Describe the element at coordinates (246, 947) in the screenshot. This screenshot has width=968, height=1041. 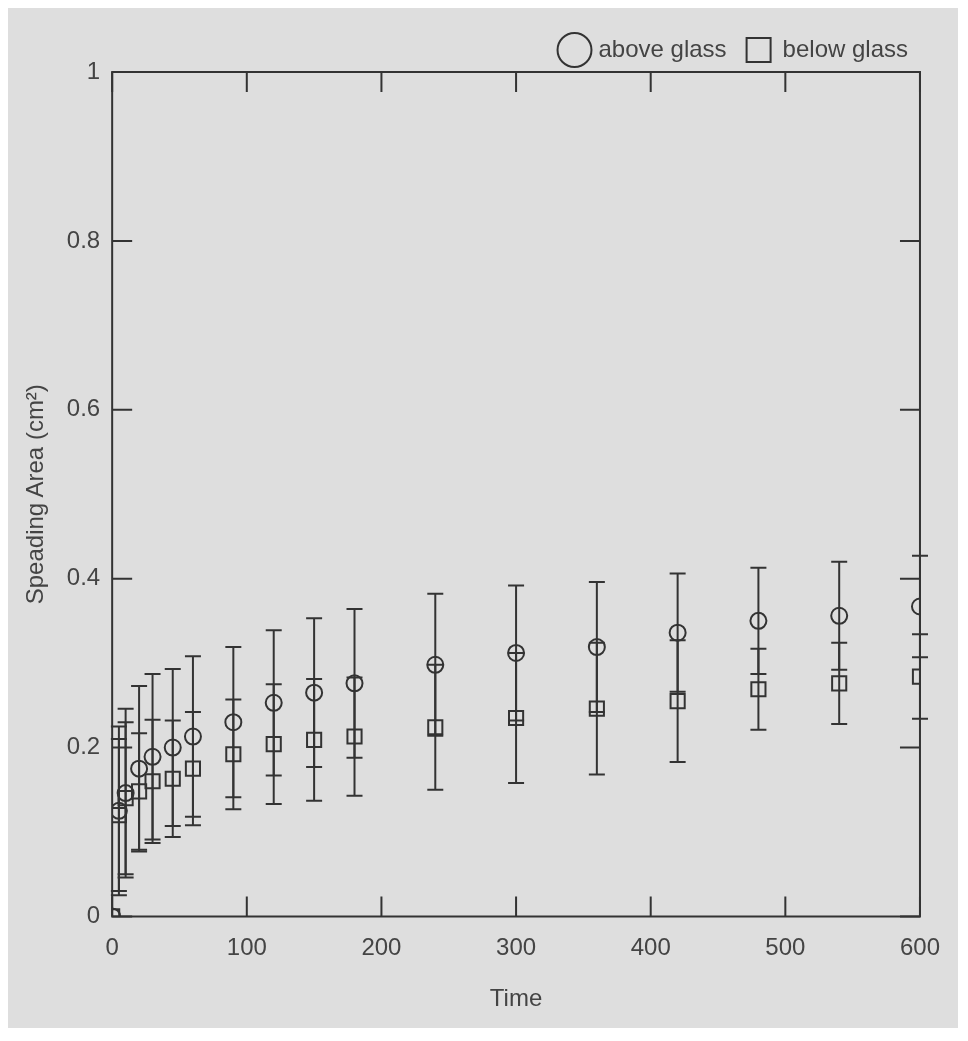
I see `x-tick-label: 100` at that location.